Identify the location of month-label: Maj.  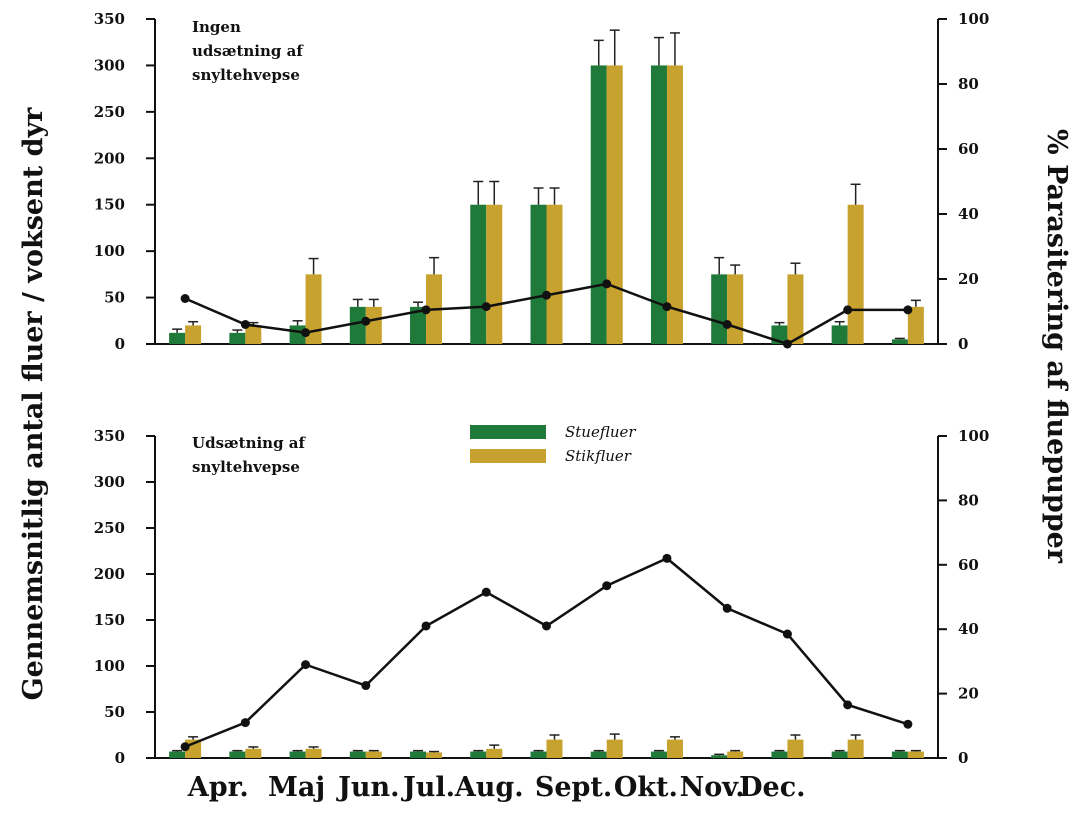
(296, 787).